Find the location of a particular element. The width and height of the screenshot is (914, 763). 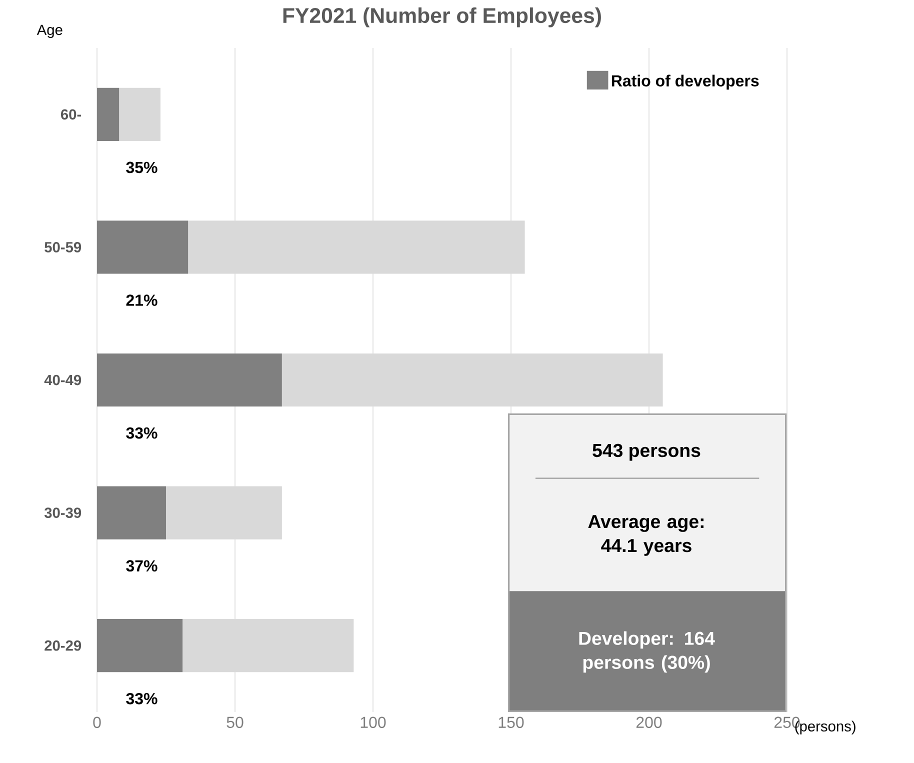

x-tick-label: 200 is located at coordinates (649, 722).